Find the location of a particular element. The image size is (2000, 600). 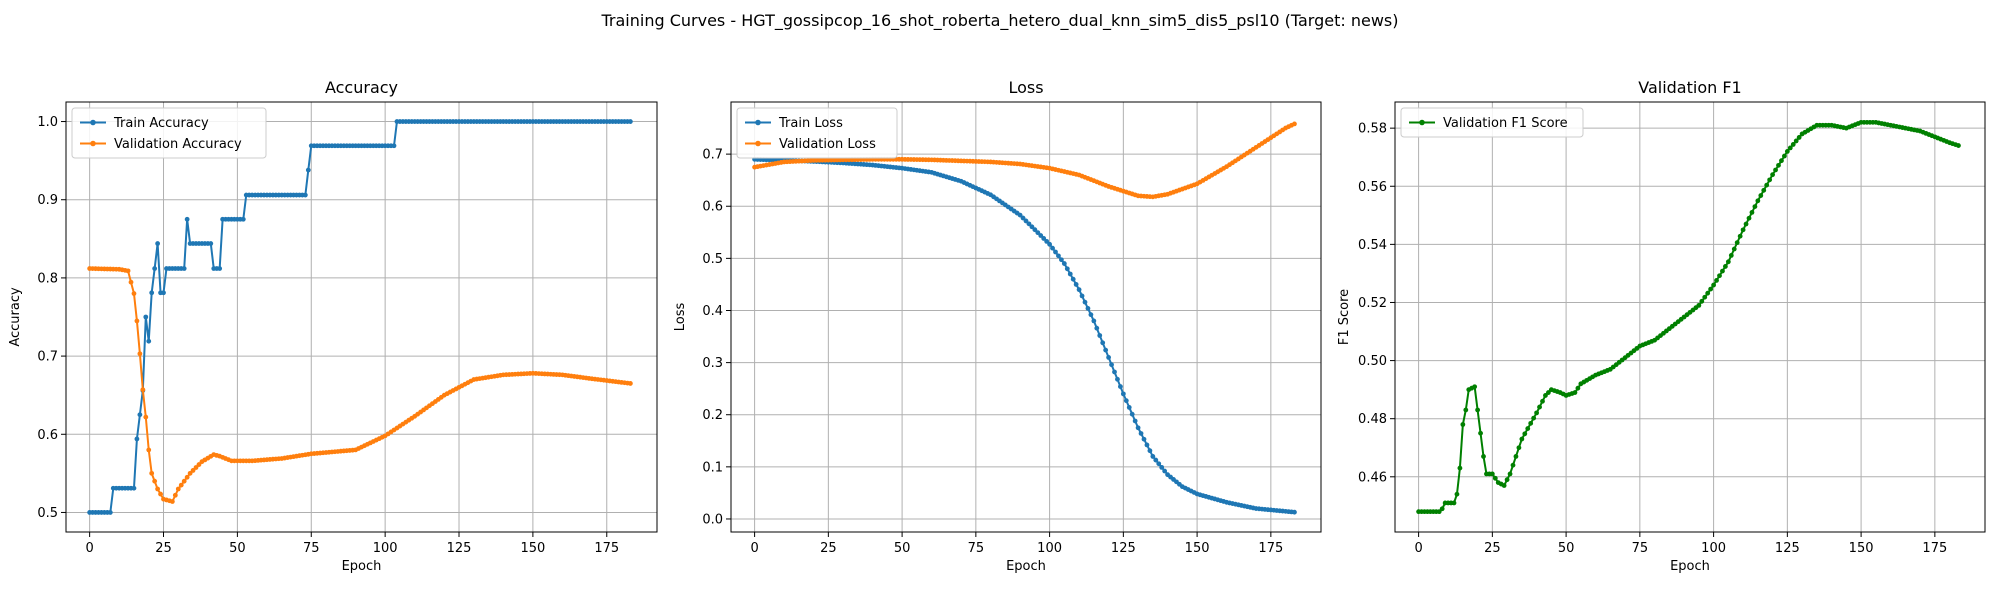

x-axis-label: Epoch is located at coordinates (1026, 566).